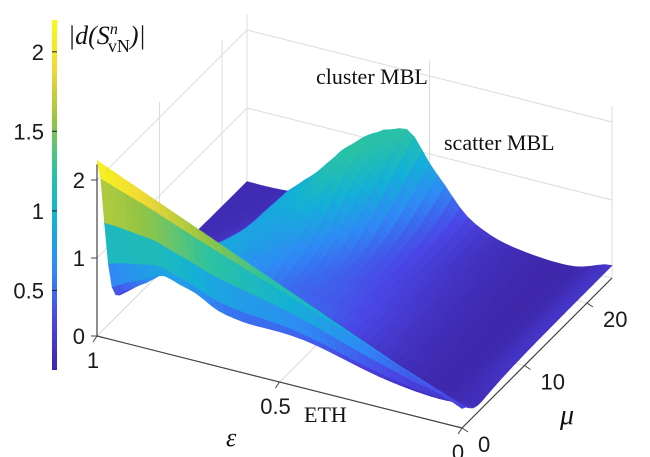  Describe the element at coordinates (231, 437) in the screenshot. I see `x-axis-symbol: ε` at that location.